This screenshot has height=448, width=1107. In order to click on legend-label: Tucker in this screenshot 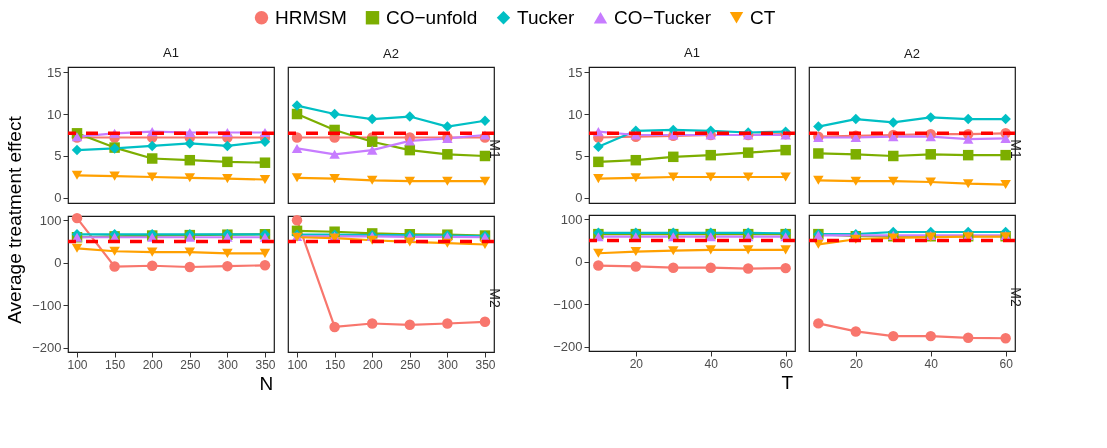, I will do `click(546, 17)`.